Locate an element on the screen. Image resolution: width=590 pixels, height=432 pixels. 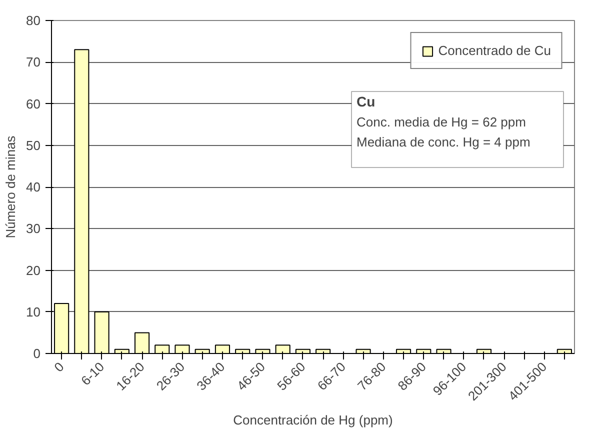
y-tick-label: 50 is located at coordinates (33, 145).